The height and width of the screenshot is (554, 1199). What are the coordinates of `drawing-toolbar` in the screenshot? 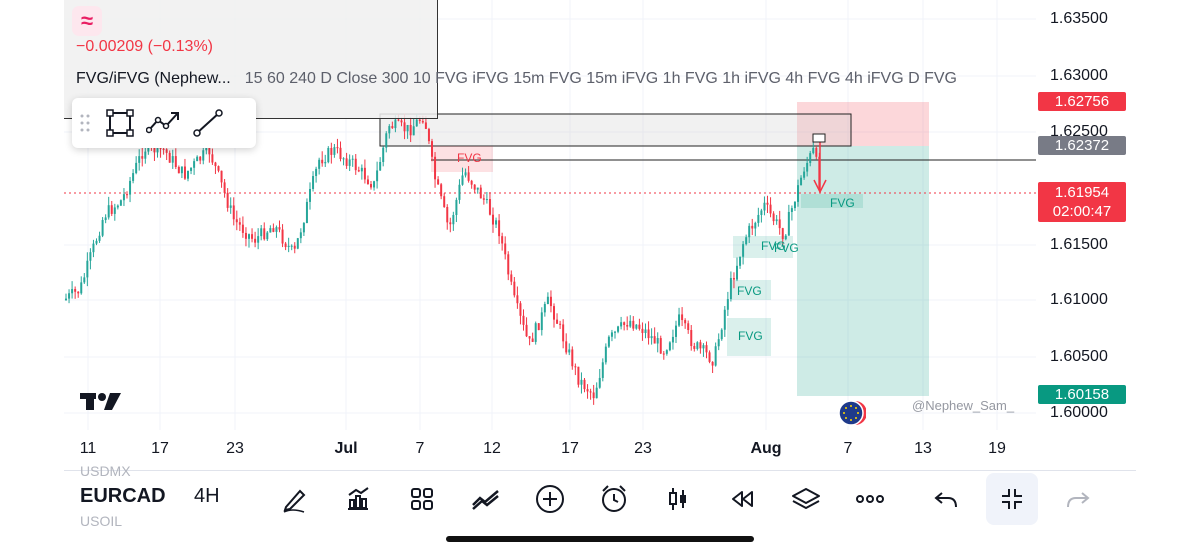 It's located at (164, 123).